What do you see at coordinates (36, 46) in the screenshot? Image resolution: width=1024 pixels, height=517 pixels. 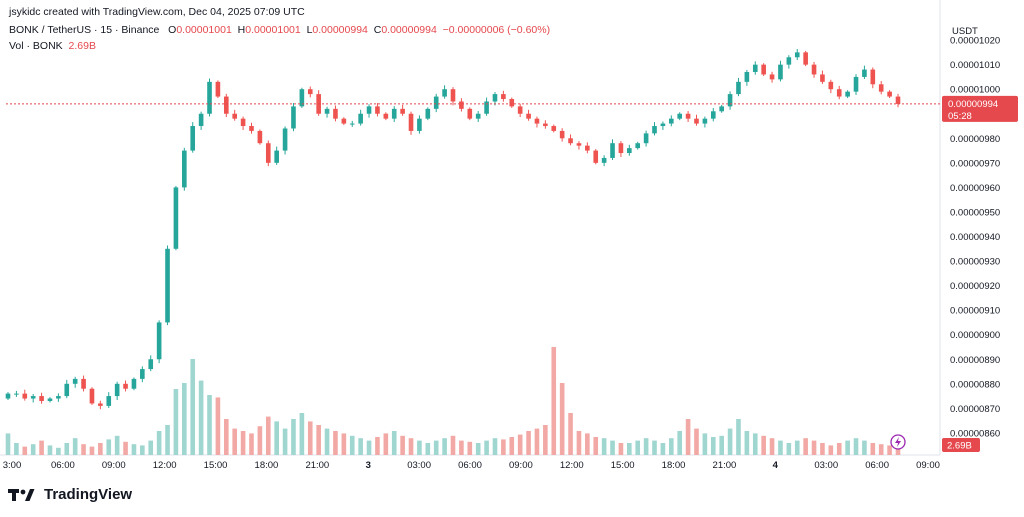 I see `volume-label: Vol · BONK` at bounding box center [36, 46].